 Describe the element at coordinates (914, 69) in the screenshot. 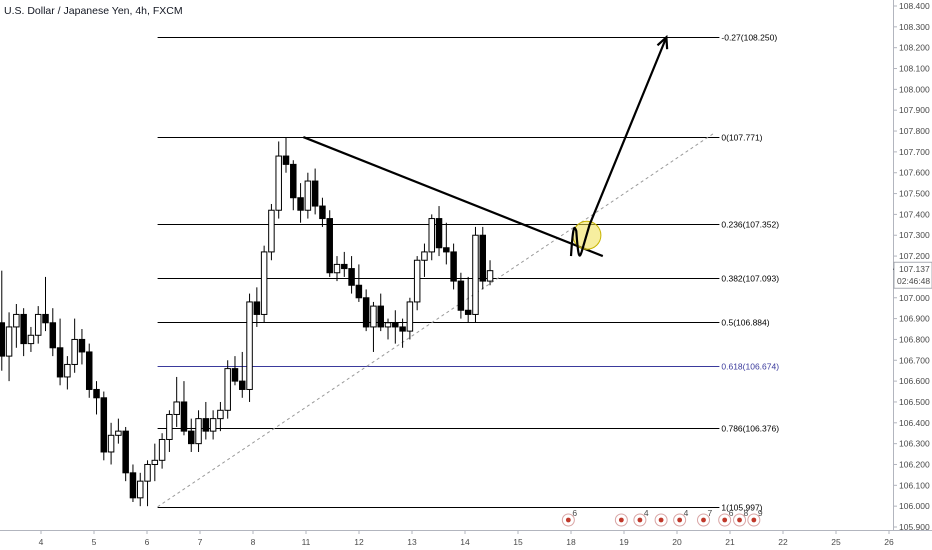

I see `y-tick-label: 108.100` at that location.